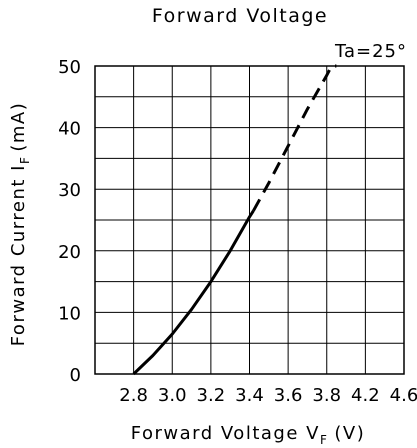 This screenshot has width=417, height=448. I want to click on series-line-dashed, so click(294, 138).